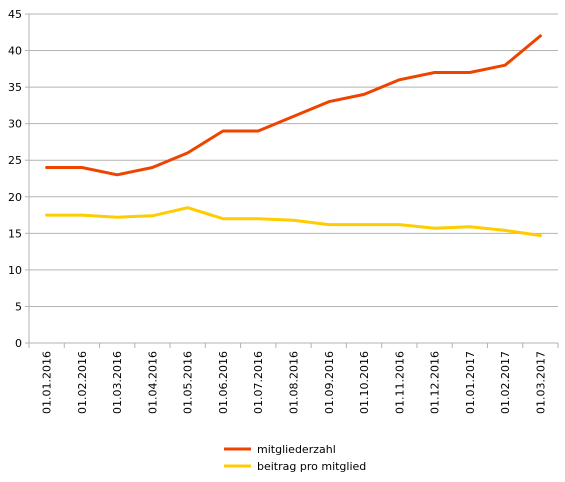 The height and width of the screenshot is (482, 565). What do you see at coordinates (15, 197) in the screenshot?
I see `y-tick-label: 20` at bounding box center [15, 197].